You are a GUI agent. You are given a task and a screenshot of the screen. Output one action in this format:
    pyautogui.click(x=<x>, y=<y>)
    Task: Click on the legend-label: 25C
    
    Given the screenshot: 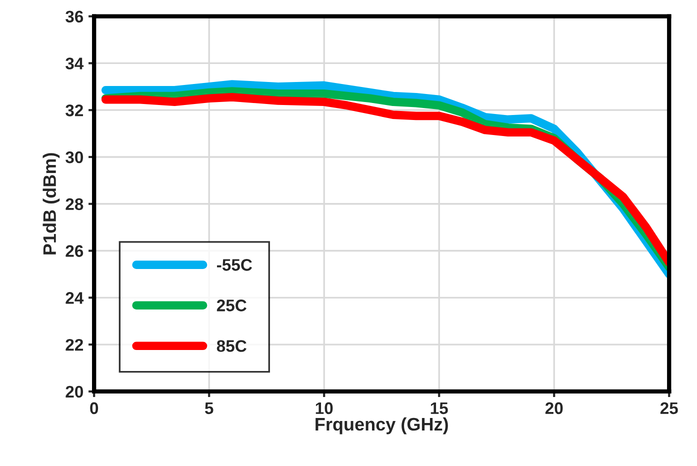 What is the action you would take?
    pyautogui.click(x=231, y=306)
    